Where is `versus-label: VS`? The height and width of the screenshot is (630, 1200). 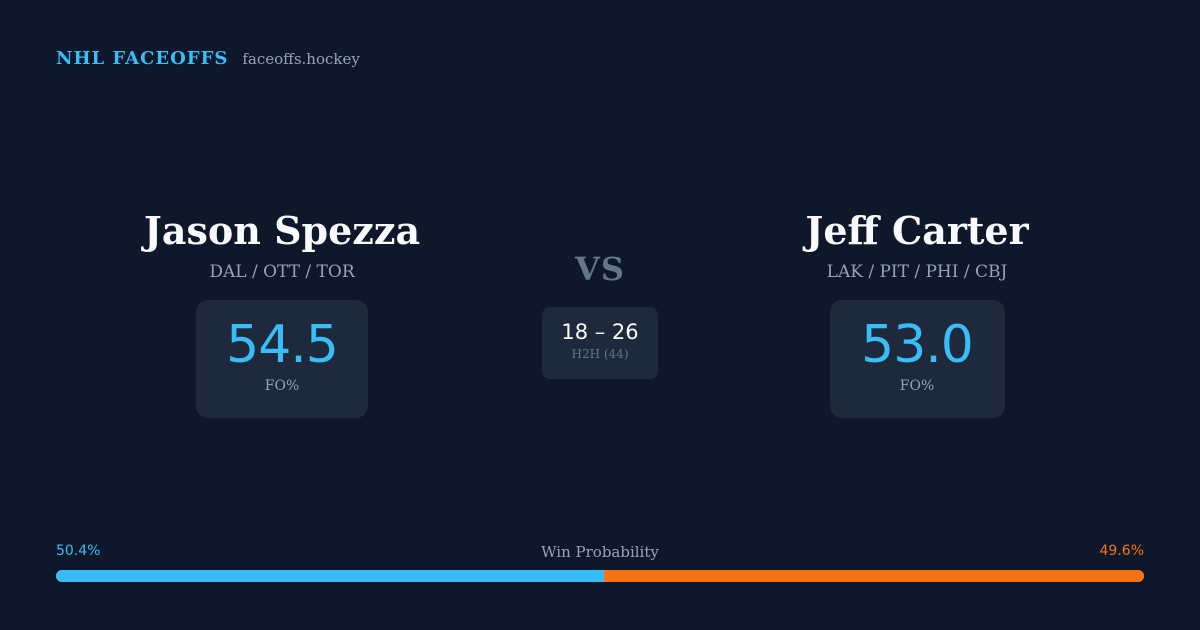 versus-label: VS is located at coordinates (600, 269).